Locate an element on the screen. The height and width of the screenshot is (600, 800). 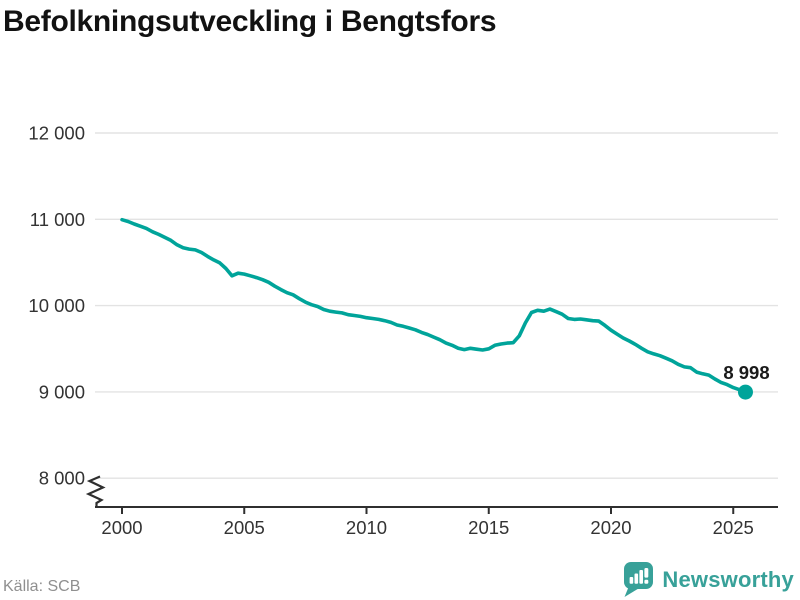
x-tick-label: 2015 is located at coordinates (488, 527).